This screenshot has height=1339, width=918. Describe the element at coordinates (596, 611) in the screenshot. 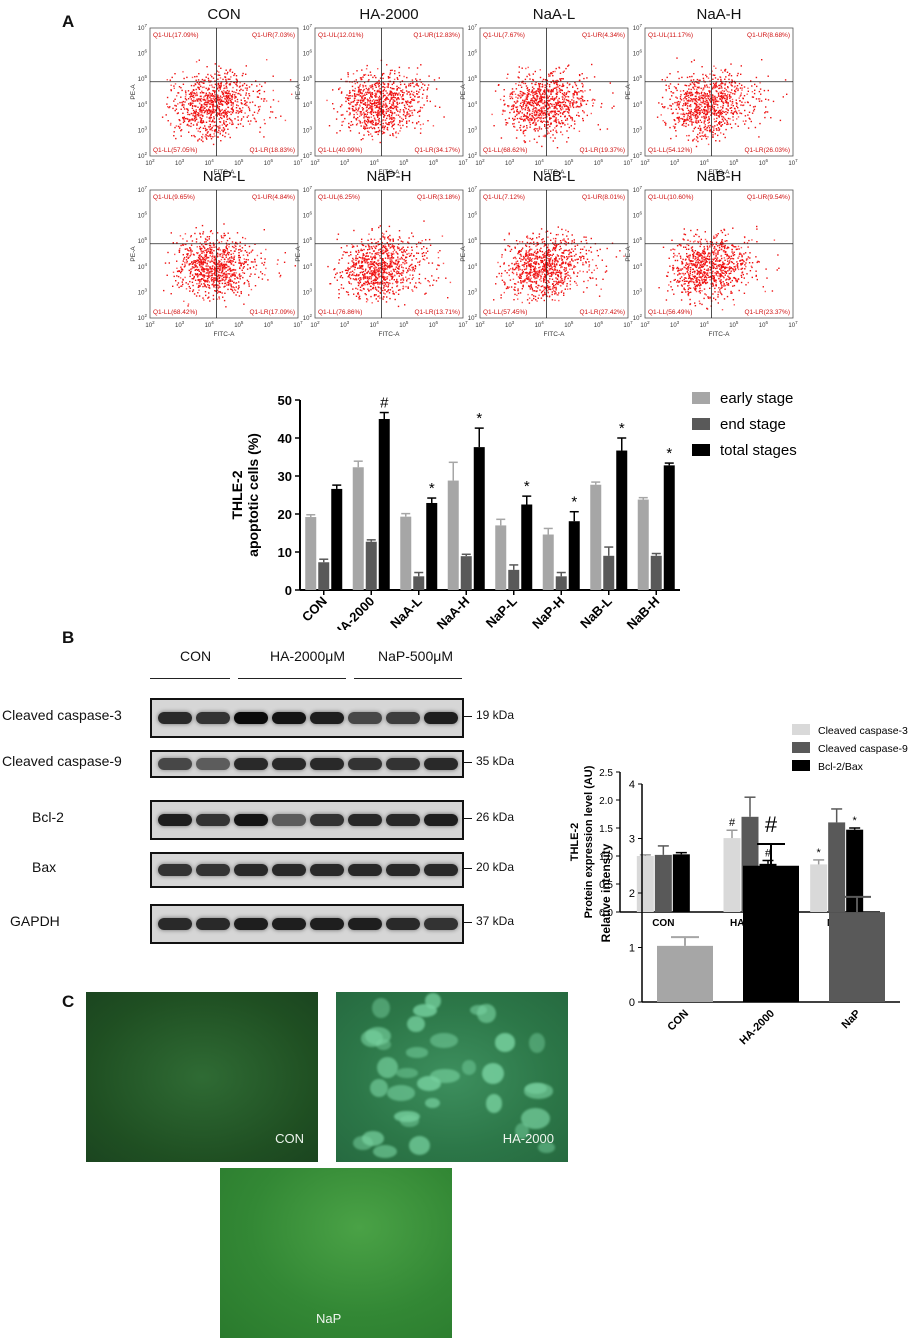

I see `x-tick-label: NaB-L` at that location.